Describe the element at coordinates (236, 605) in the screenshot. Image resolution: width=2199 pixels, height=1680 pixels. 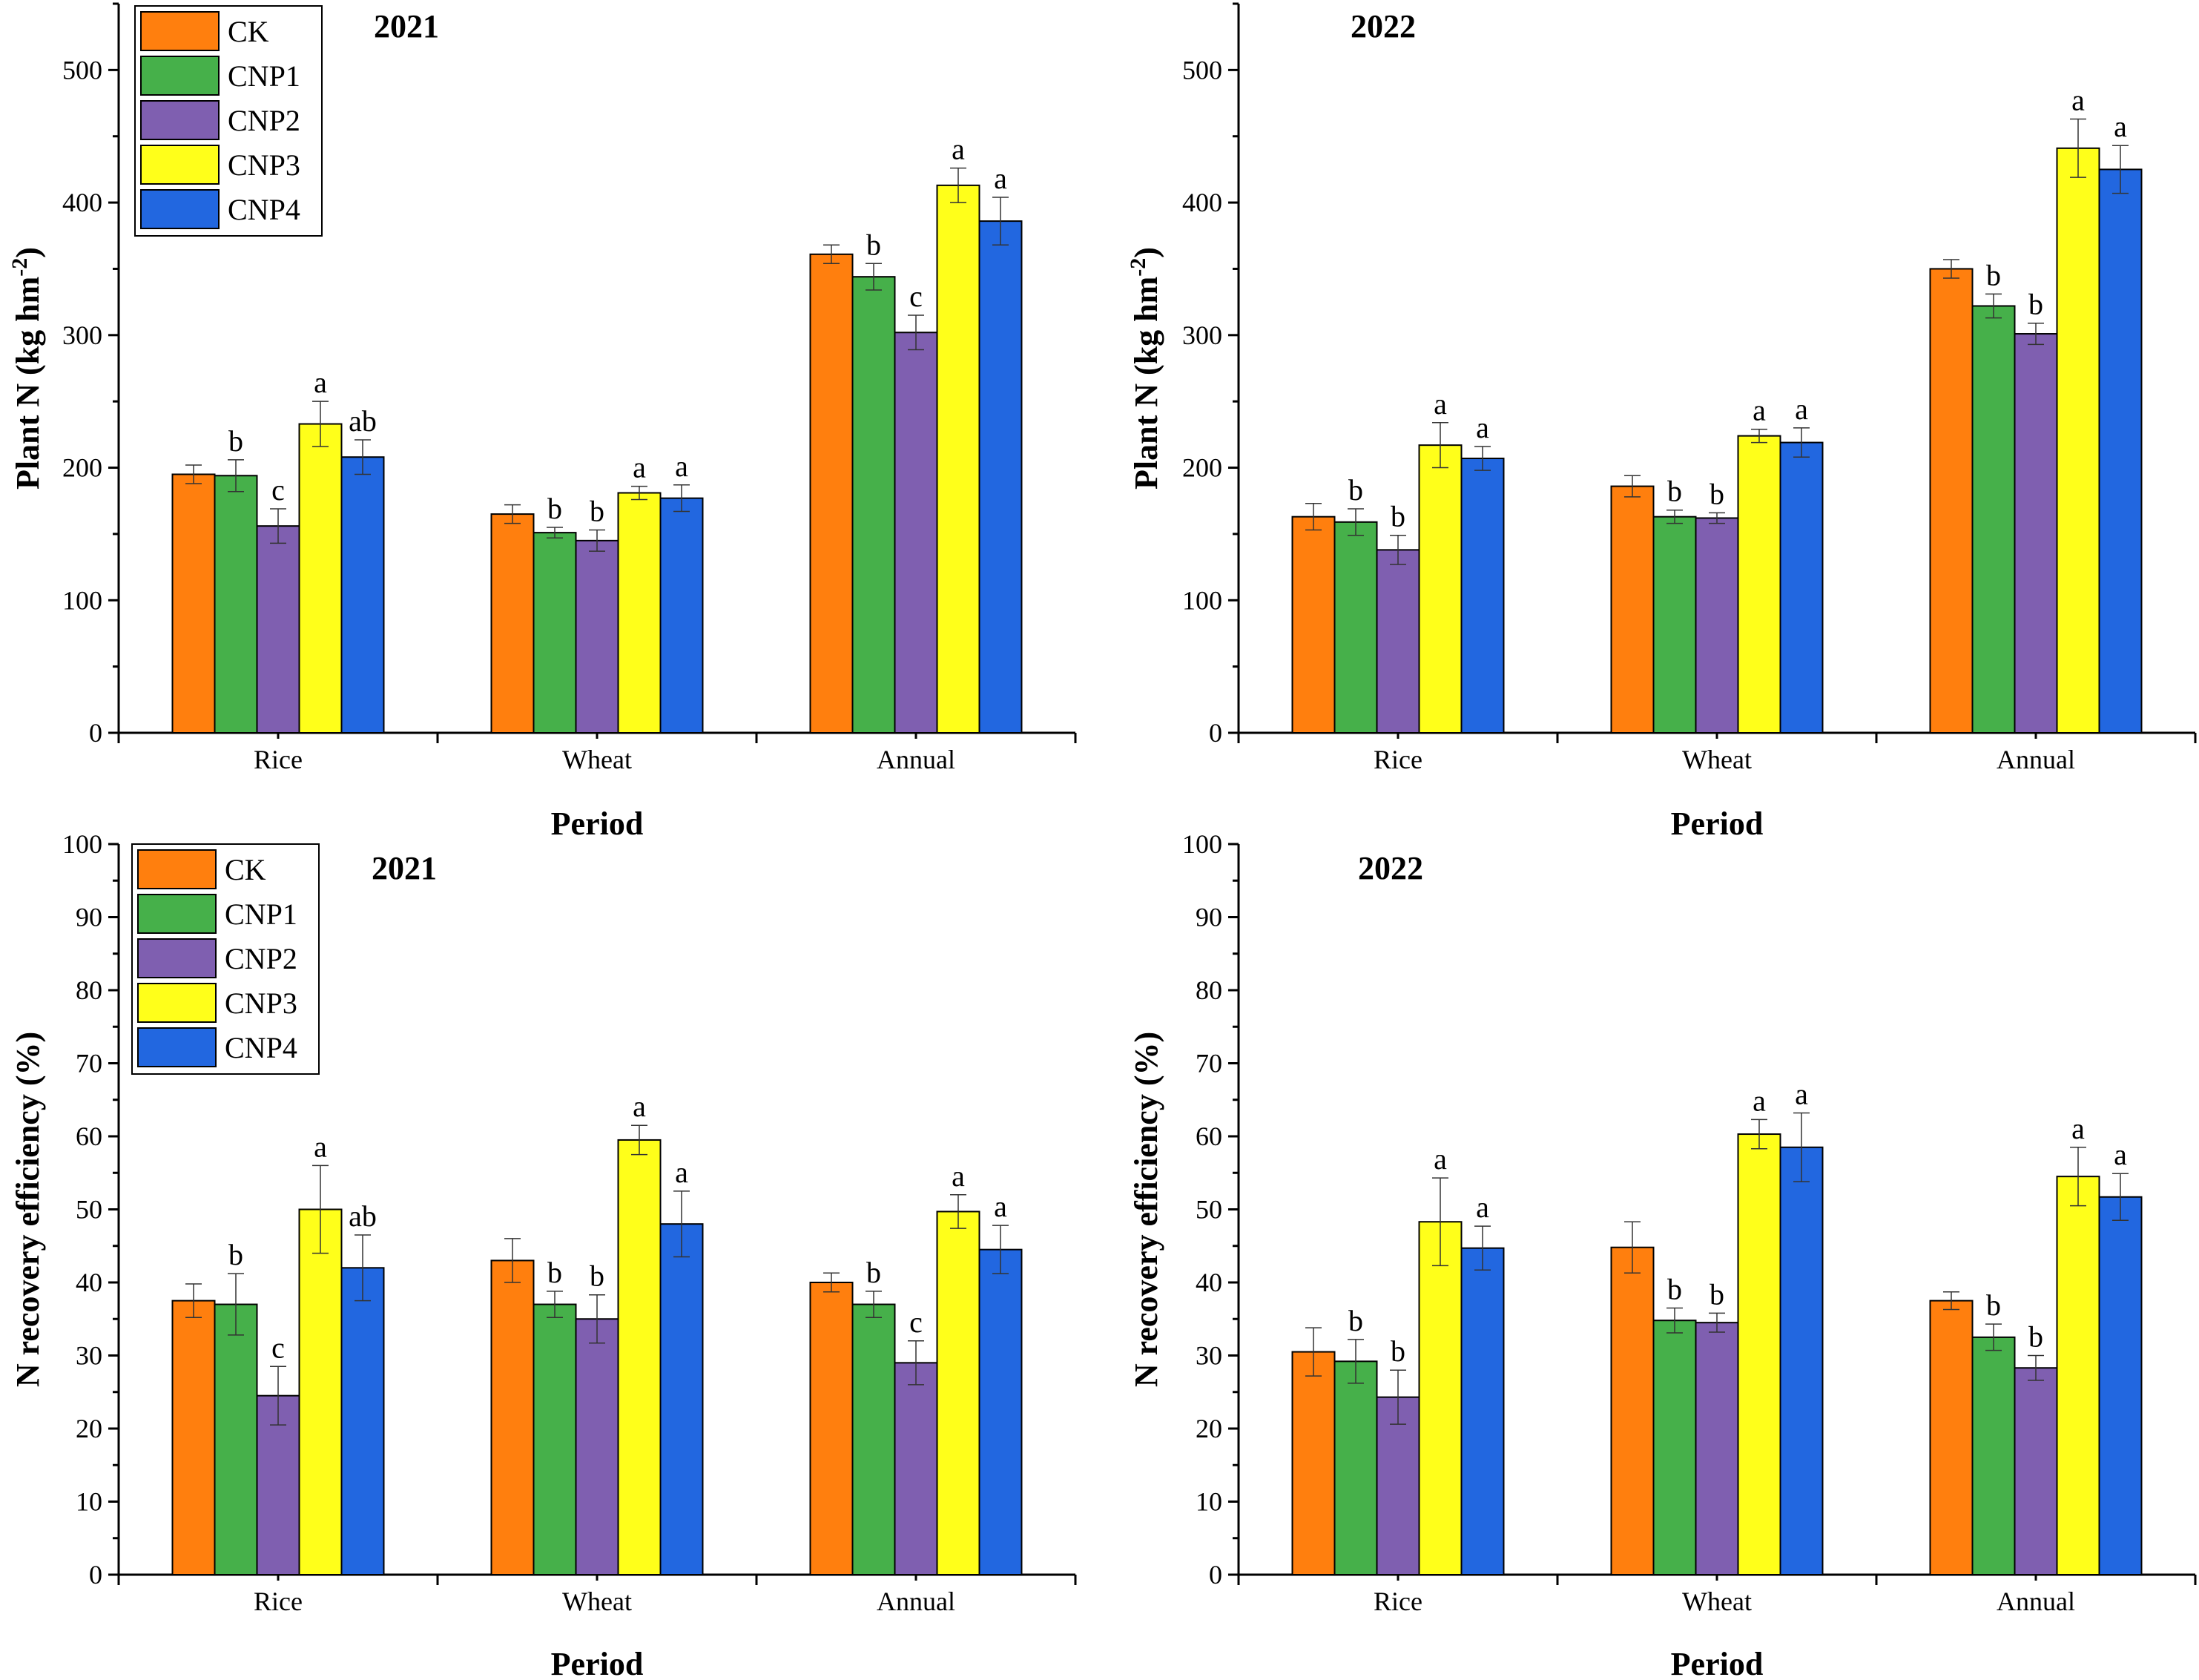
I see `bar-cnp1-rice` at that location.